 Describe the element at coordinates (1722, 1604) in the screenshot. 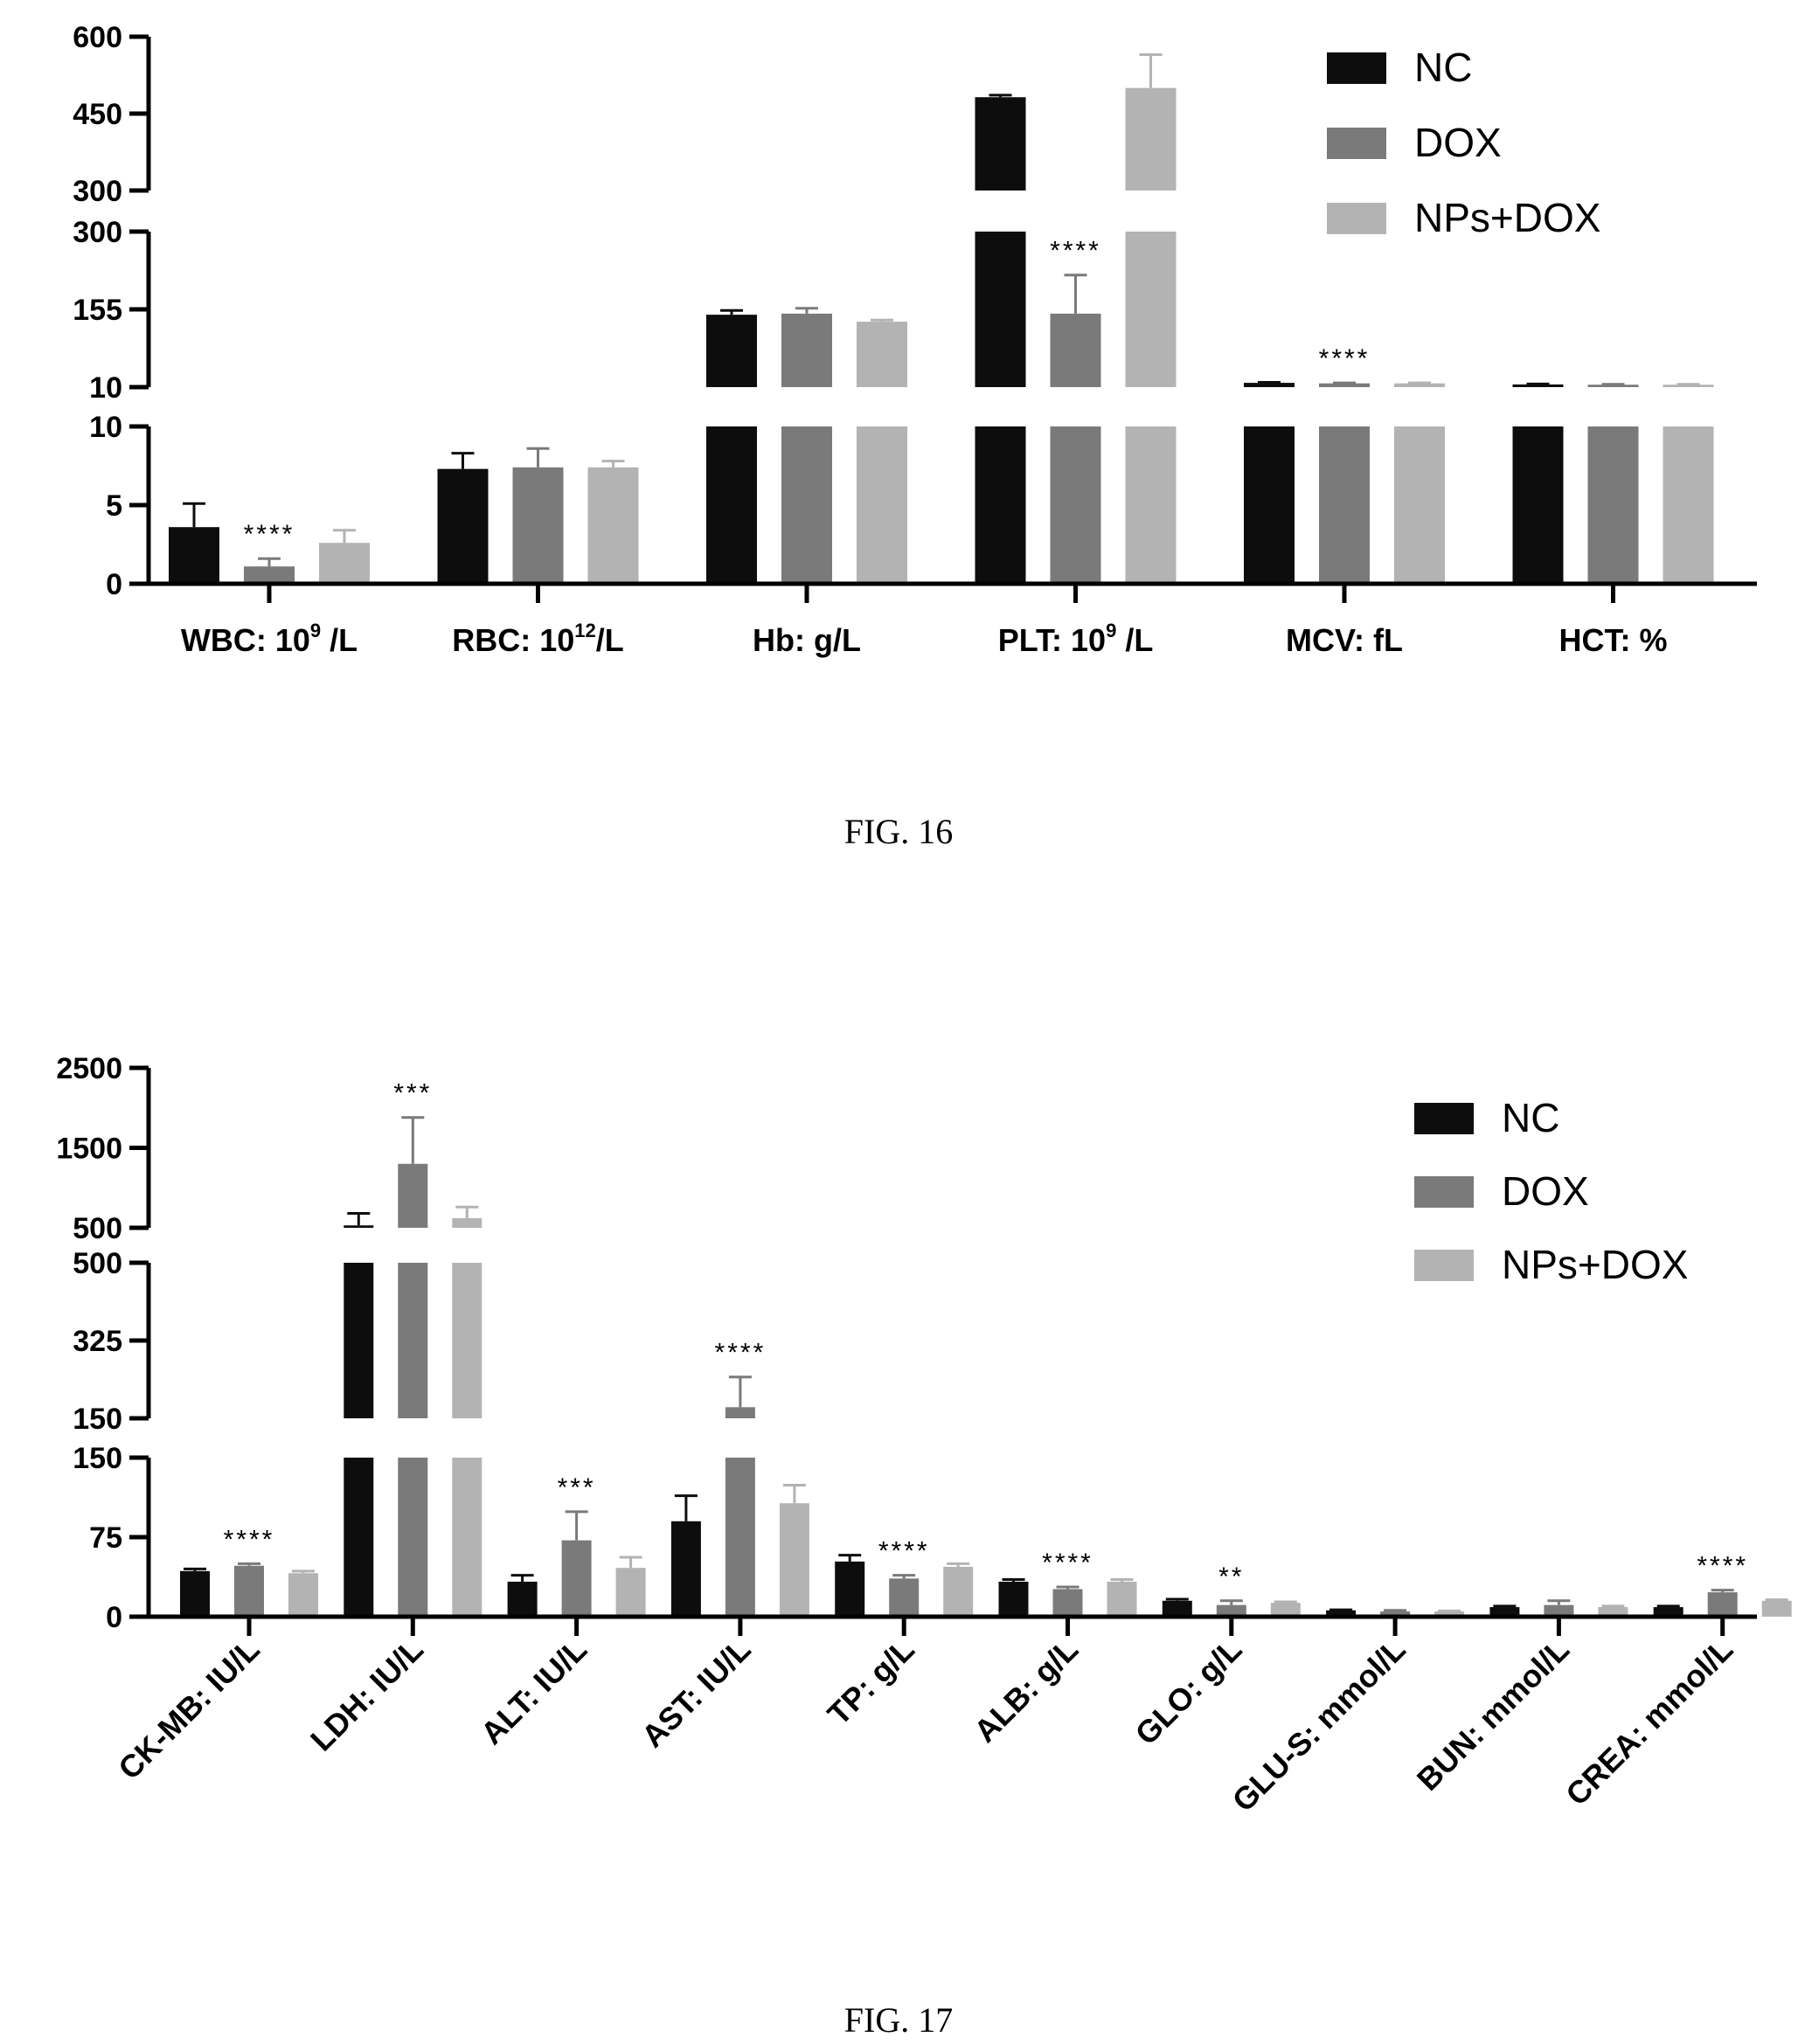

I see `bar-fig17-c9-s1` at that location.